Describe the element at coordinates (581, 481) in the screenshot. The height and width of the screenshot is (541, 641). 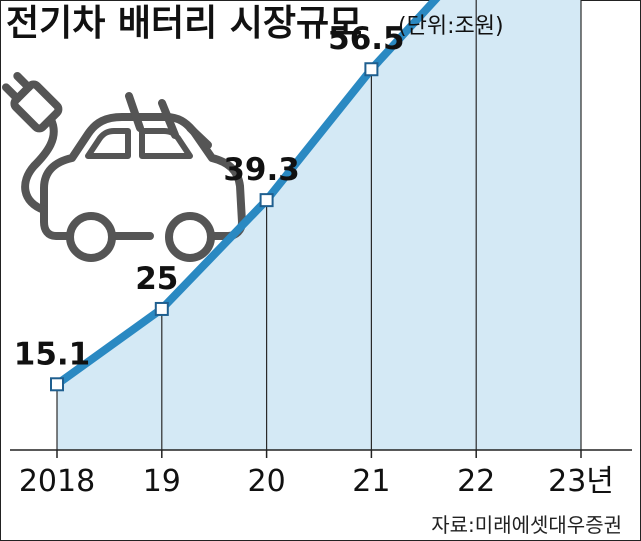
I see `x-tick-label: 23년` at that location.